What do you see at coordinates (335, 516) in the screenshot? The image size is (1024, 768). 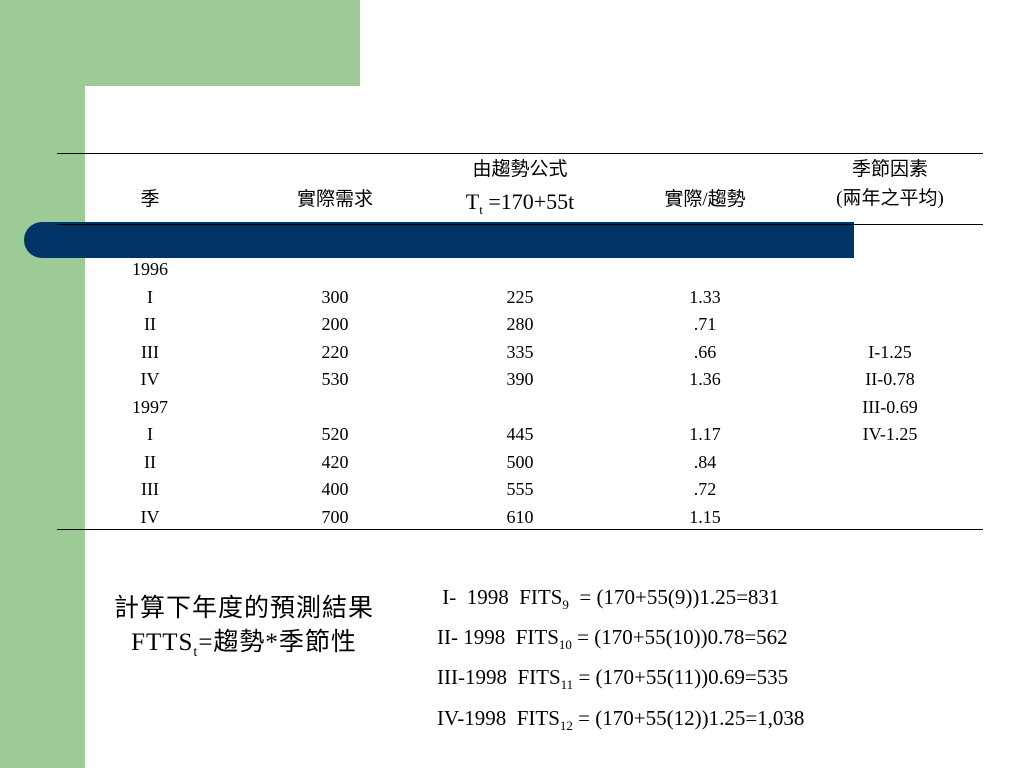 I see `table-cell: 700` at bounding box center [335, 516].